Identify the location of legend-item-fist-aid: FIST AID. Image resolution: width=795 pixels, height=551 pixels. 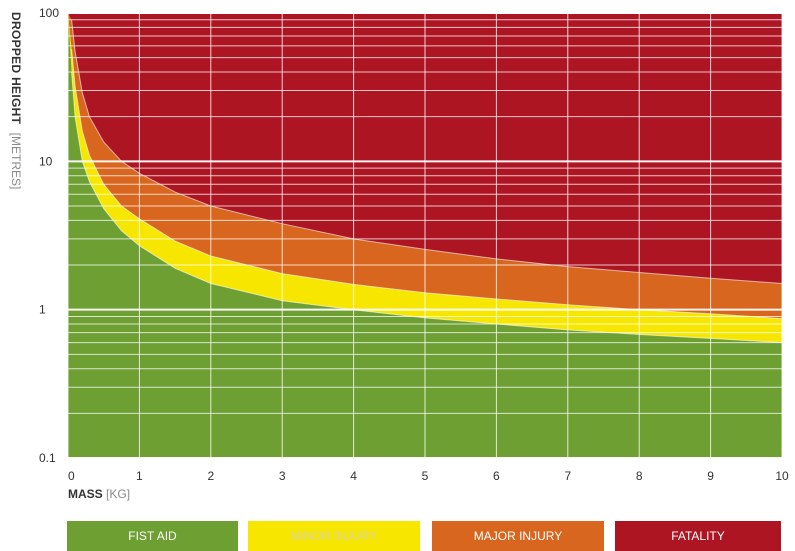
(152, 536).